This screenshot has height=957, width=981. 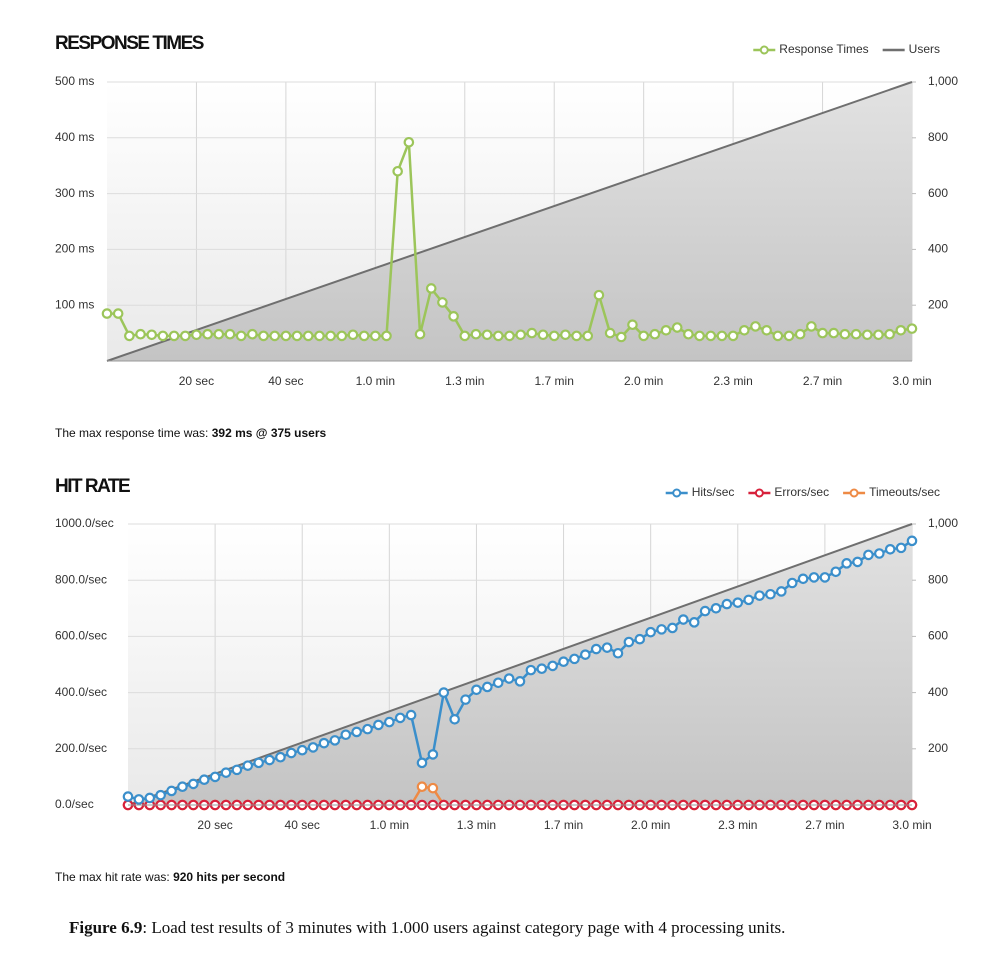 I want to click on y-tick-label: 1000.0/sec, so click(x=84, y=523).